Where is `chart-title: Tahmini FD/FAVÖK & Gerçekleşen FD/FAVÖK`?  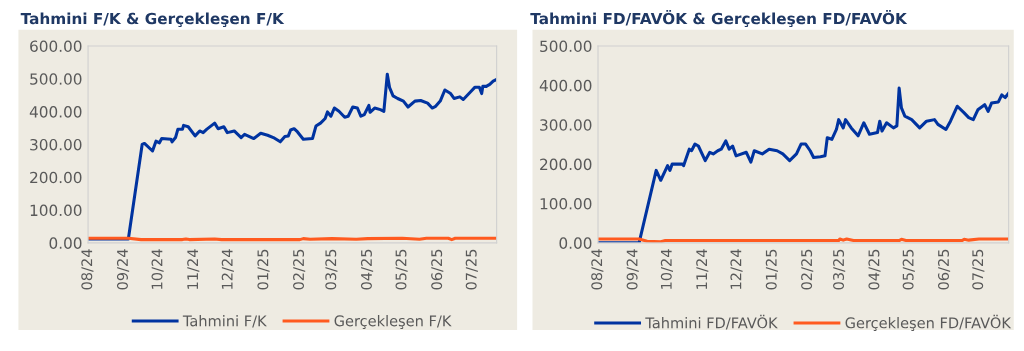
chart-title: Tahmini FD/FAVÖK & Gerçekleşen FD/FAVÖK is located at coordinates (719, 18).